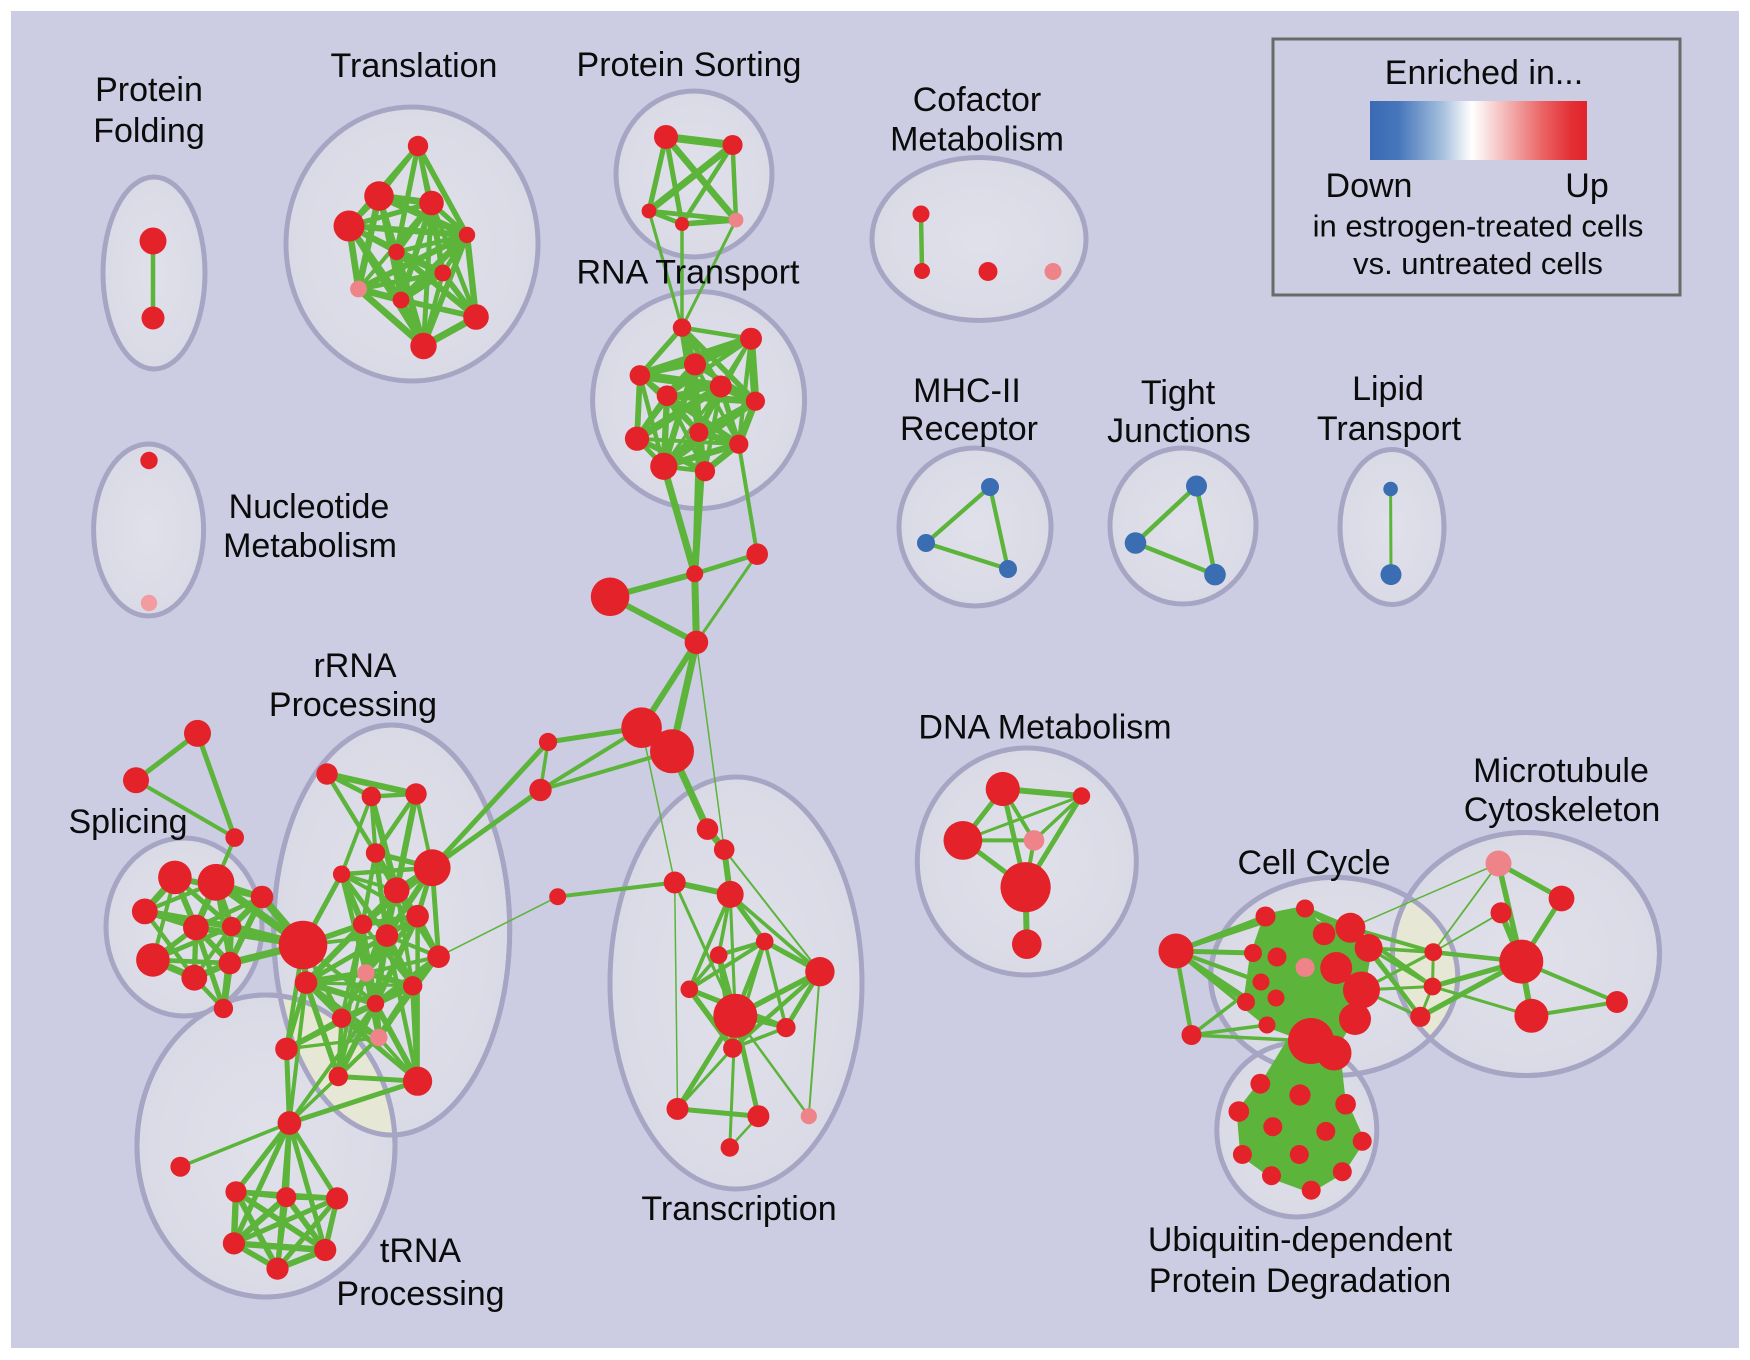 The height and width of the screenshot is (1360, 1750). What do you see at coordinates (1562, 810) in the screenshot?
I see `svg-text: Cytoskeleton` at bounding box center [1562, 810].